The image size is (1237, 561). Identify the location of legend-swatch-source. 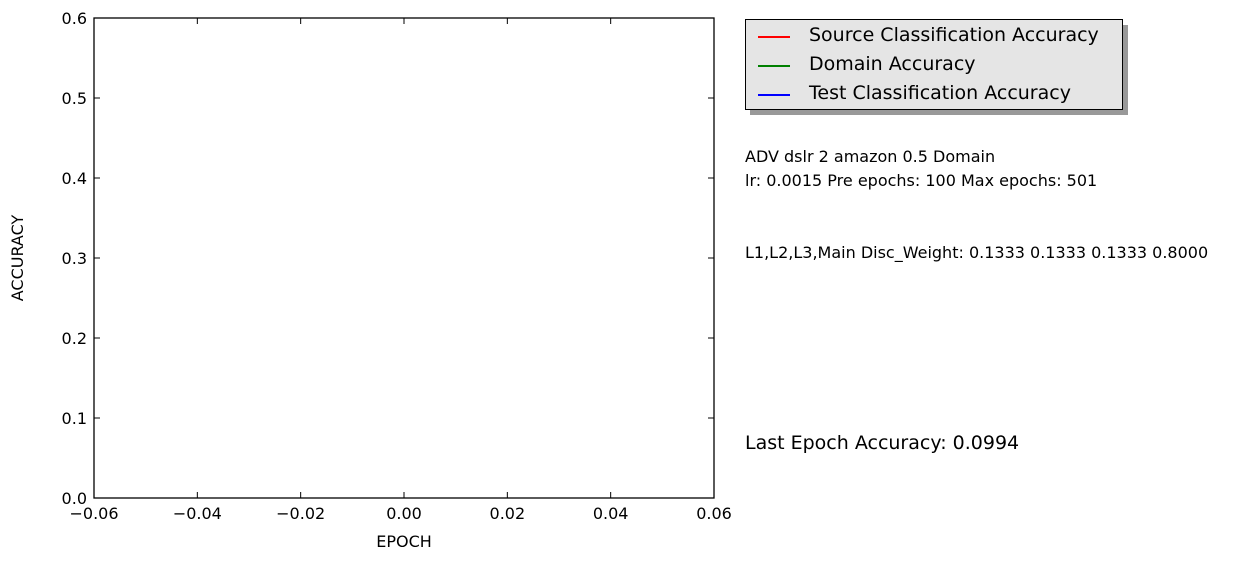
(774, 37).